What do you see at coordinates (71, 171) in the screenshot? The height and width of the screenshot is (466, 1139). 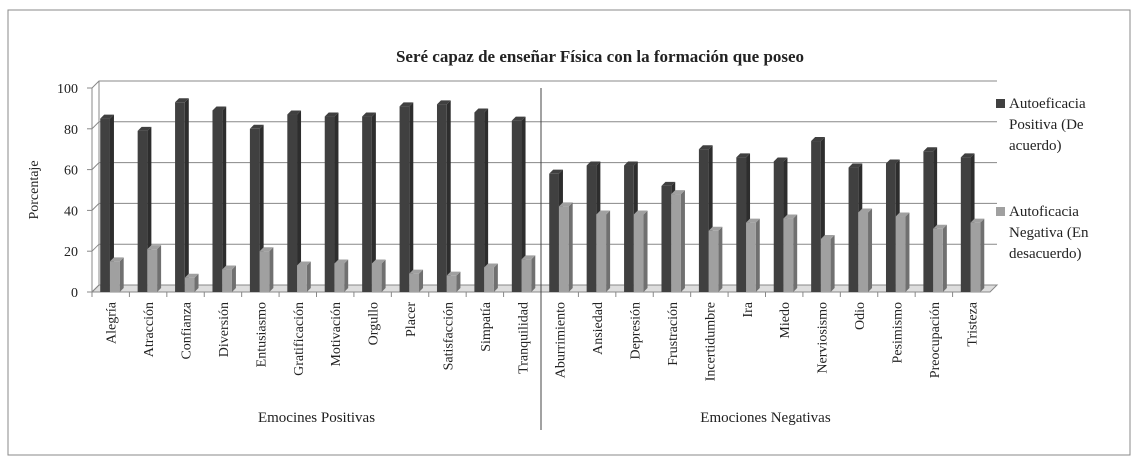 I see `y-tick-label: 60` at bounding box center [71, 171].